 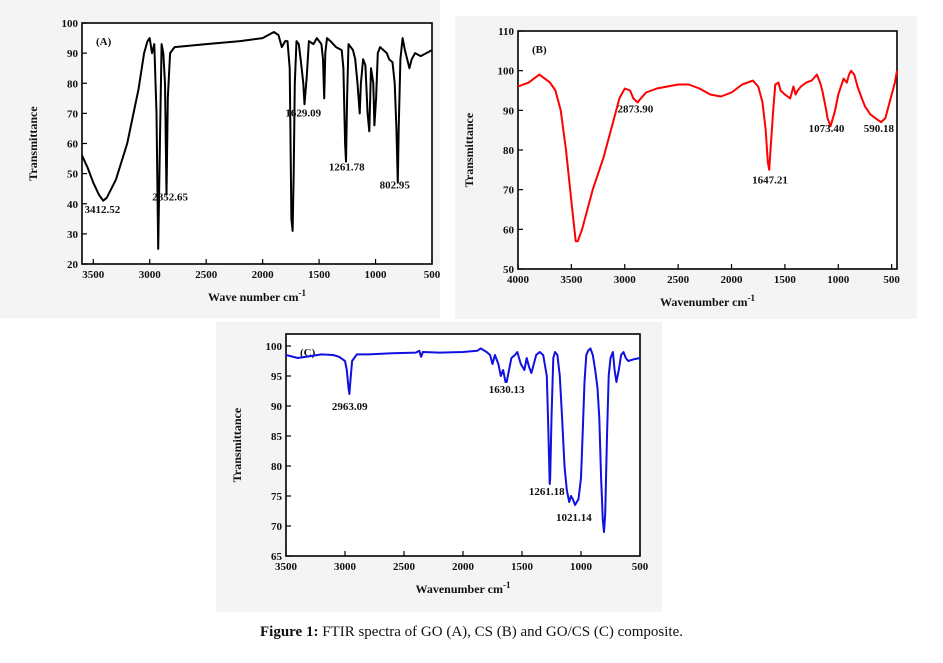 What do you see at coordinates (350, 407) in the screenshot?
I see `peak-label: 2963.09` at bounding box center [350, 407].